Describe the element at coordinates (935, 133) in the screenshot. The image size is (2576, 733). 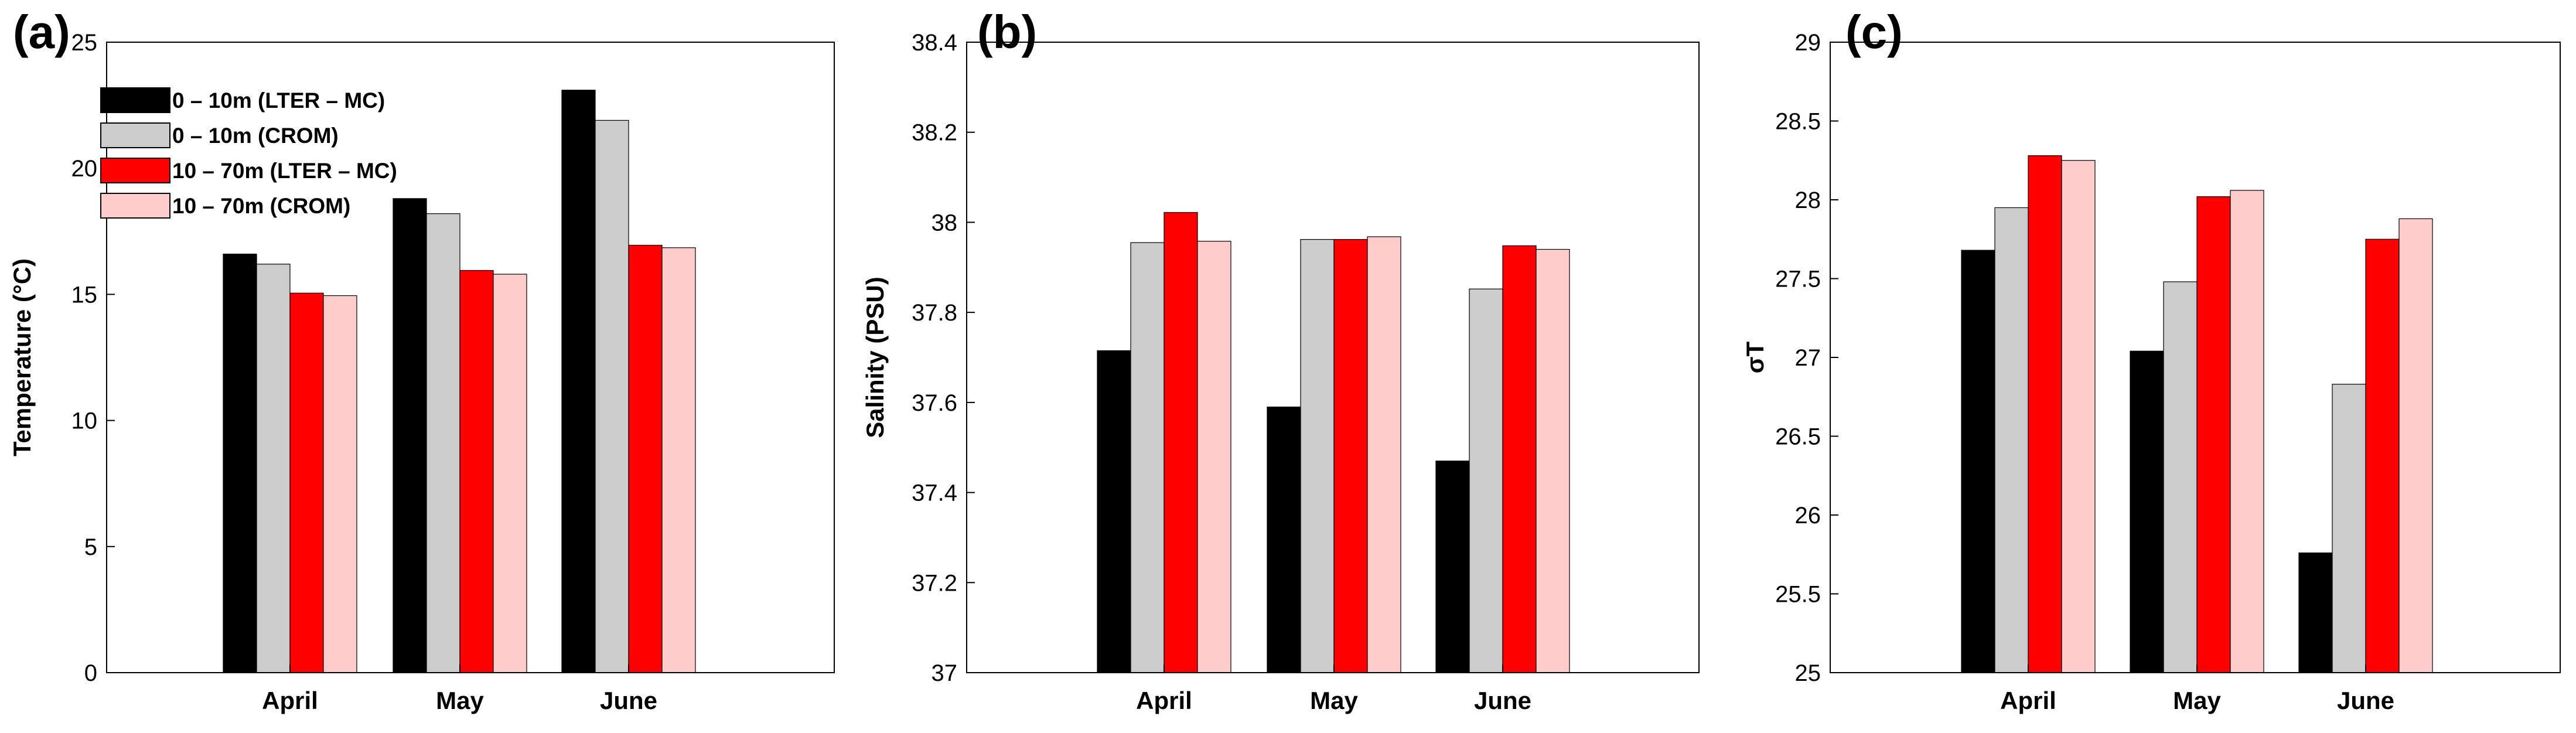
I see `y-tick-label: 38.2` at that location.